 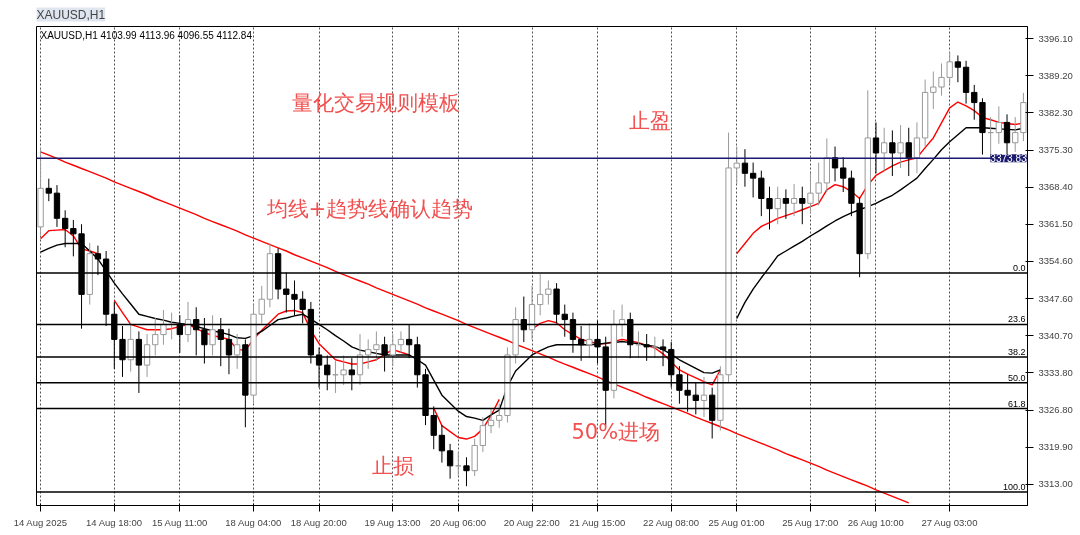 I want to click on x-tick-label: 25 Aug 01:00, so click(x=736, y=522).